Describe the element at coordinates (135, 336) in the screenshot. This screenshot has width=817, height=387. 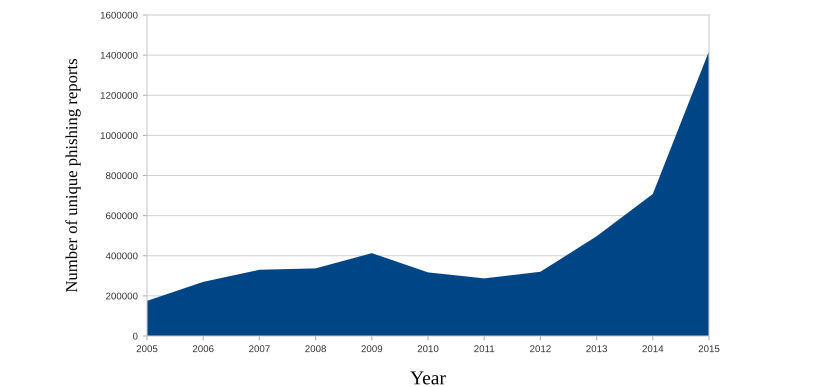
I see `y-tick-label: 0` at that location.